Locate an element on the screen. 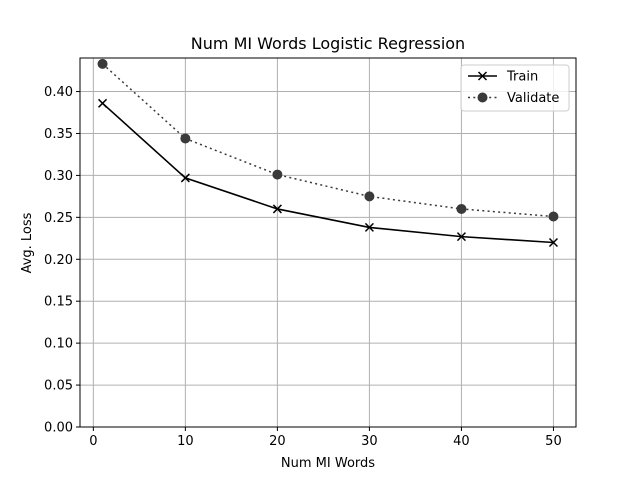 This screenshot has width=640, height=480. x-tick-label: 50 is located at coordinates (553, 441).